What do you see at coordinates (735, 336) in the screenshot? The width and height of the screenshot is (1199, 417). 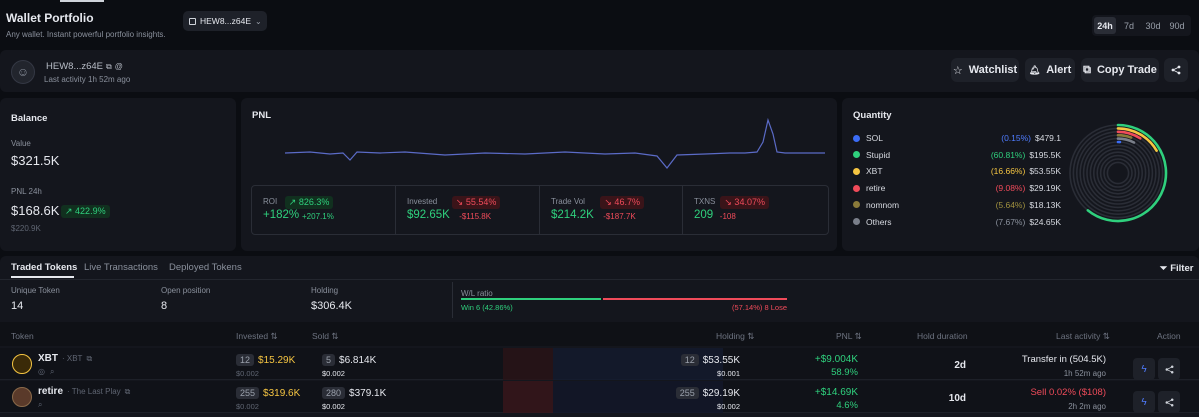 I see `col-holding: Holding ⇅` at bounding box center [735, 336].